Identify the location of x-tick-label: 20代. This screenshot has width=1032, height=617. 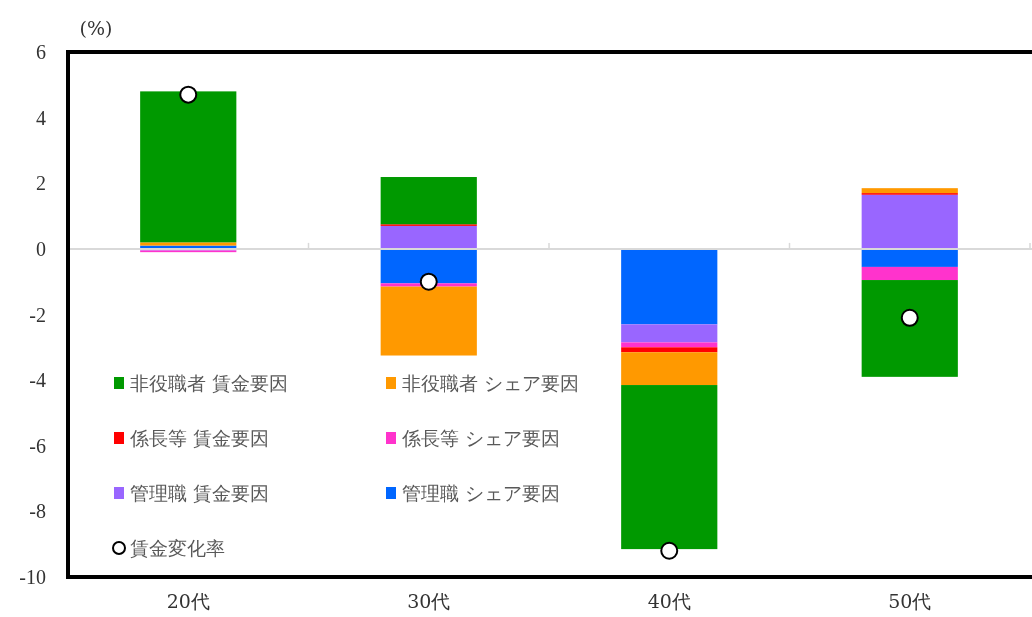
(188, 601).